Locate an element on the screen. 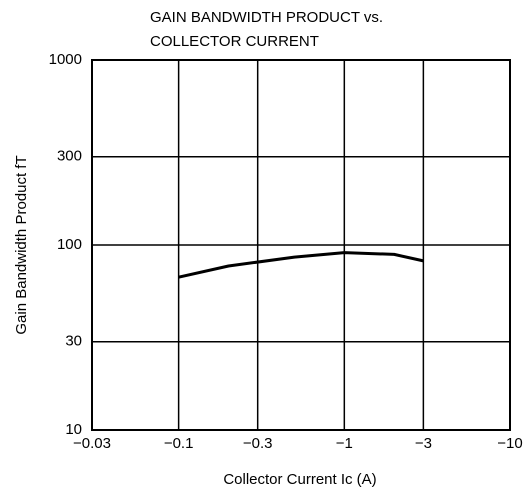 The image size is (525, 495). x-axis-label: Collector Current Ic (A) is located at coordinates (299, 479).